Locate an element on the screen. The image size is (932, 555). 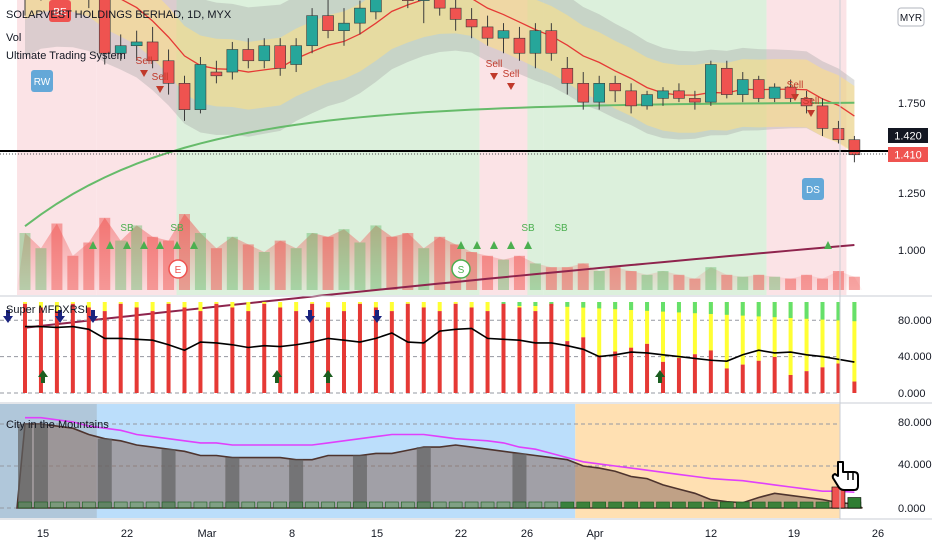
ma-slow-line is located at coordinates (439, 286).